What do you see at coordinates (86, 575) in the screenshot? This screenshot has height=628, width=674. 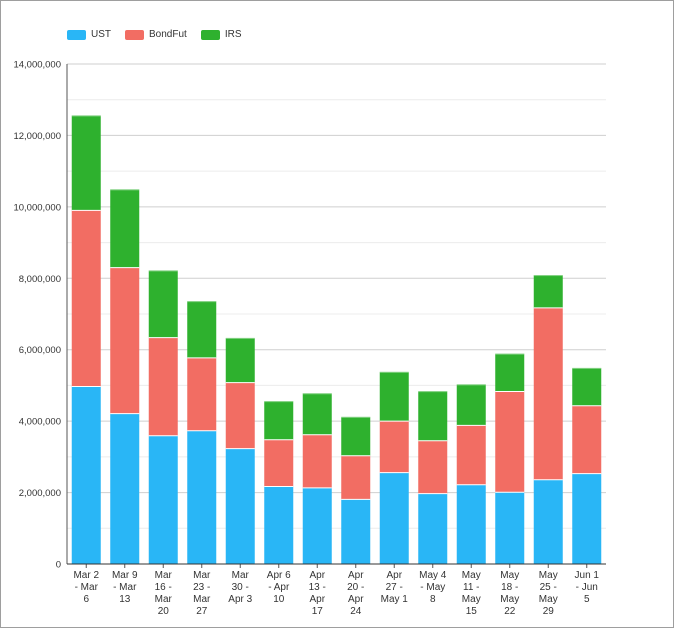 I see `x-tick-label-line: Mar 2` at bounding box center [86, 575].